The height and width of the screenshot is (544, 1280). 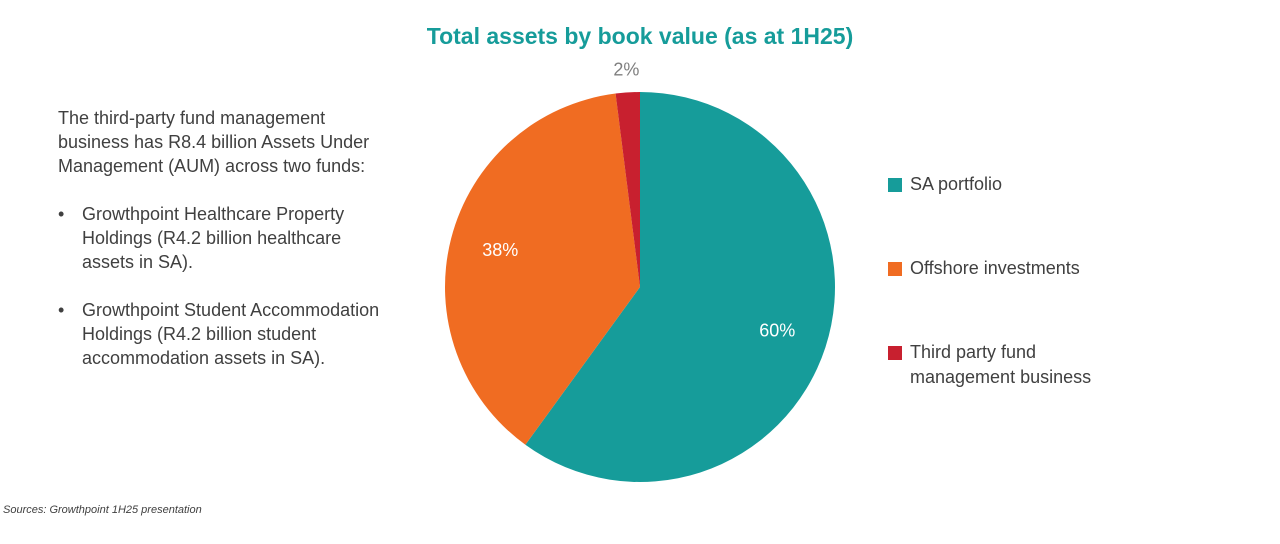 I want to click on source: Sources: Growthpoint 1H25 presentation, so click(x=102, y=510).